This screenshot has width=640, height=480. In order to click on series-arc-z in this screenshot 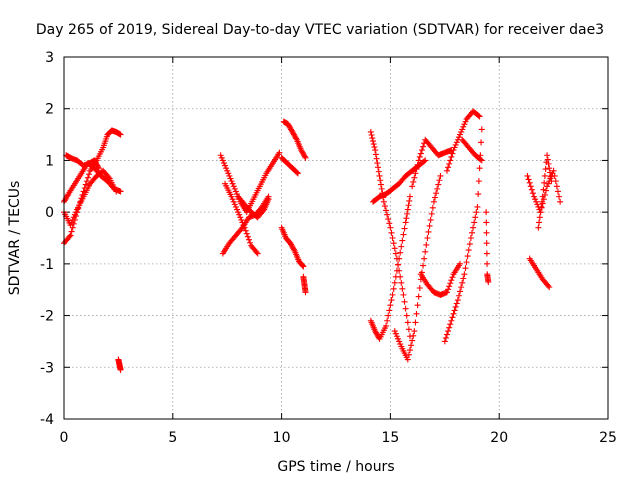, I will do `click(545, 191)`.